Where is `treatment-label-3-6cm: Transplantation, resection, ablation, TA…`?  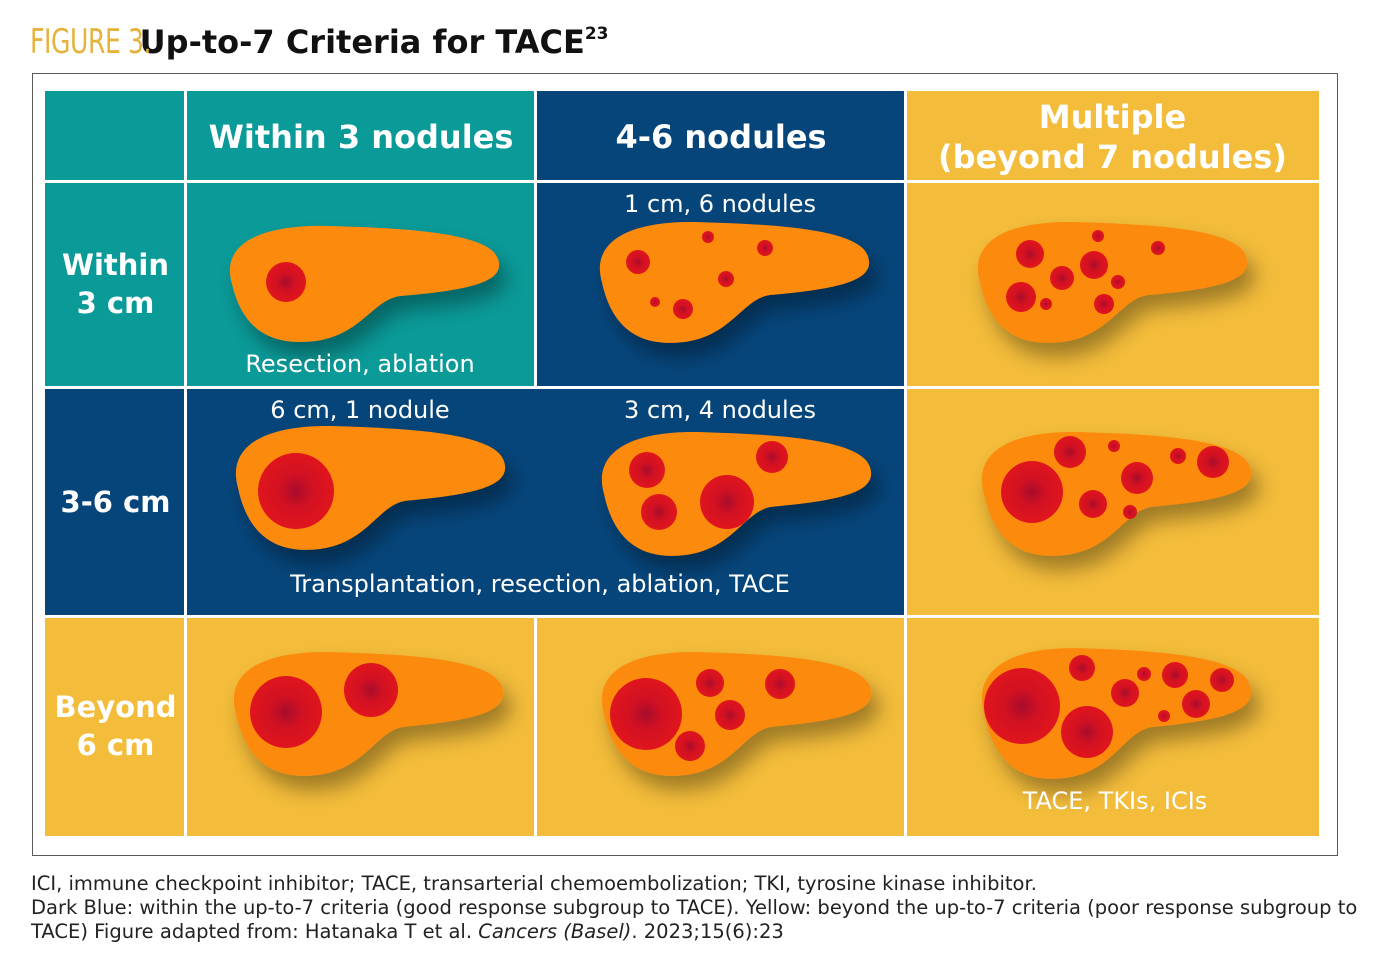
treatment-label-3-6cm: Transplantation, resection, ablation, TA… is located at coordinates (540, 584).